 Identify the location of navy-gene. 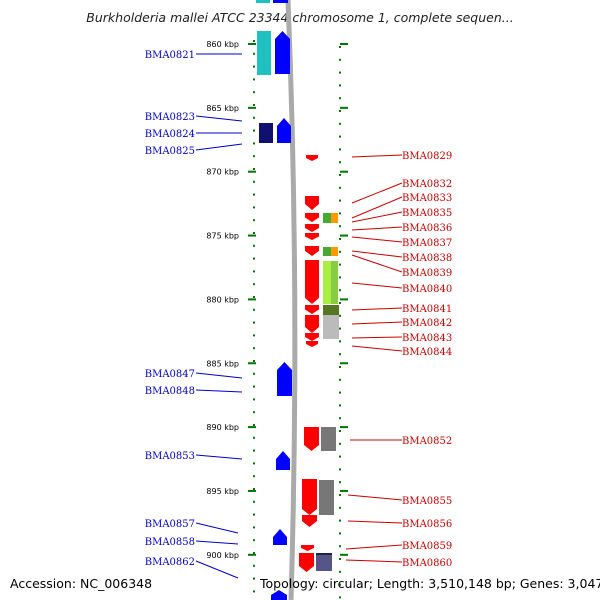
(266, 133).